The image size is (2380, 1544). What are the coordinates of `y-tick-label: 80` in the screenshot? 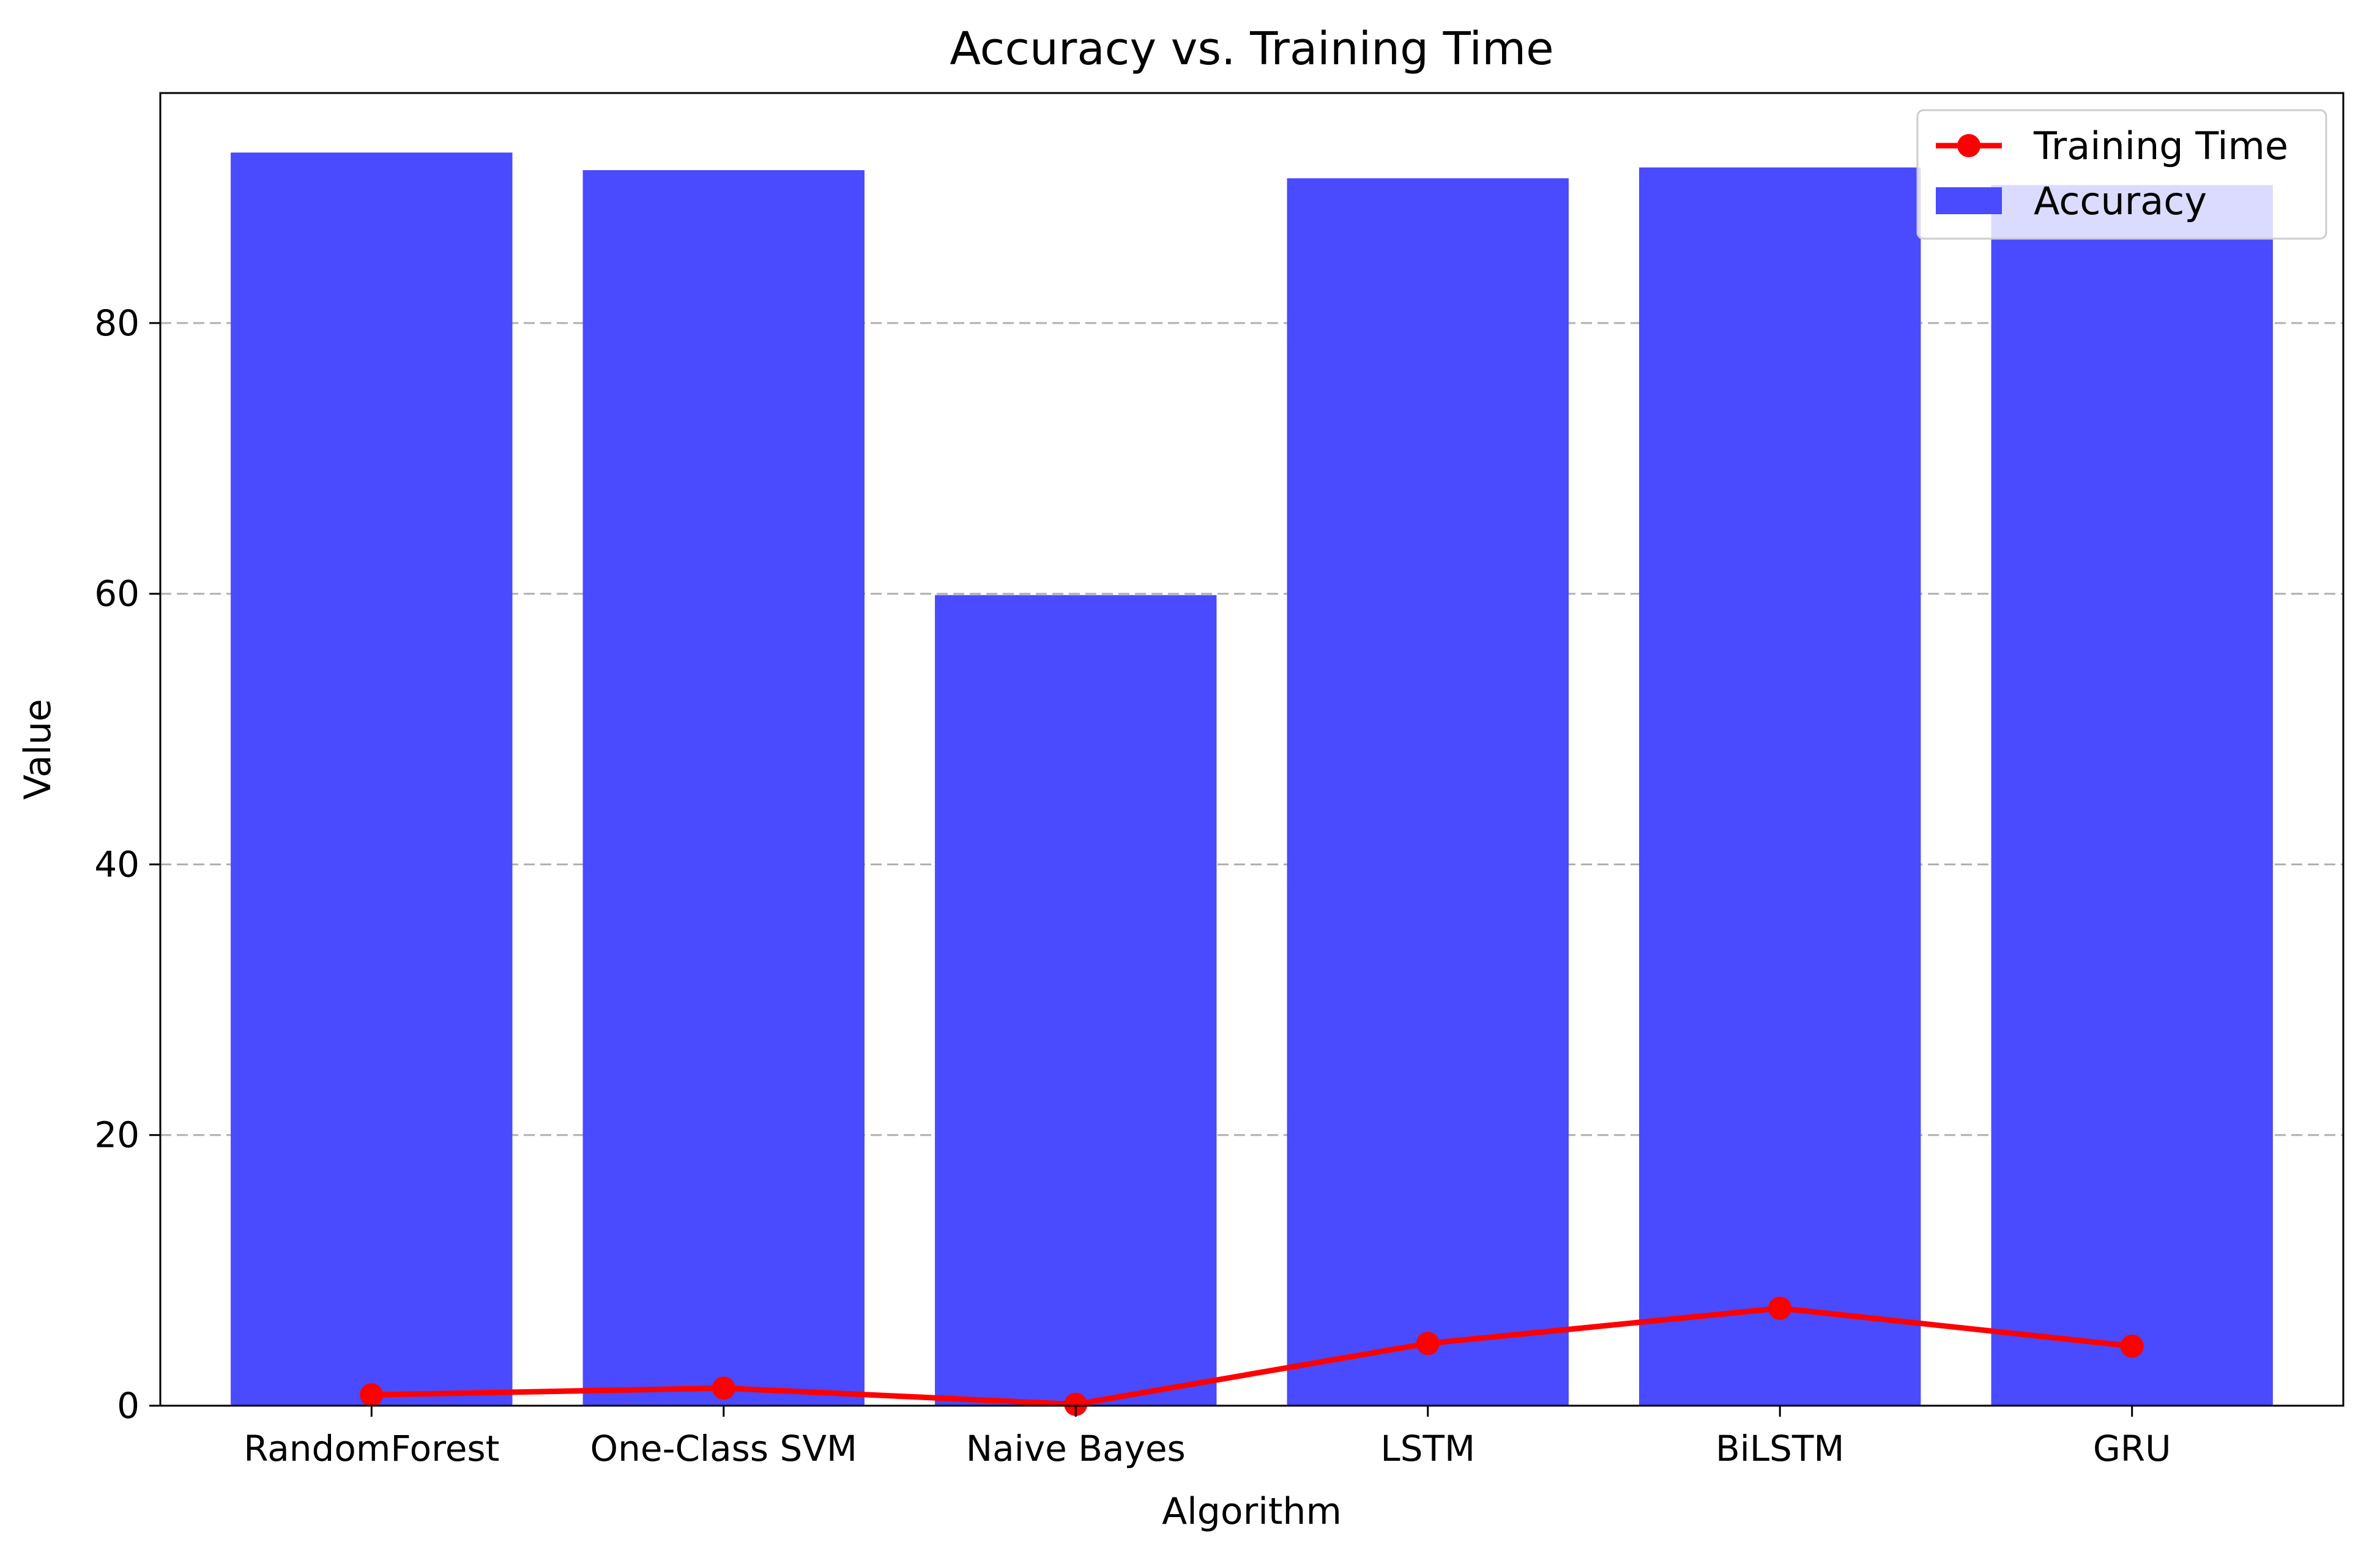 It's located at (117, 323).